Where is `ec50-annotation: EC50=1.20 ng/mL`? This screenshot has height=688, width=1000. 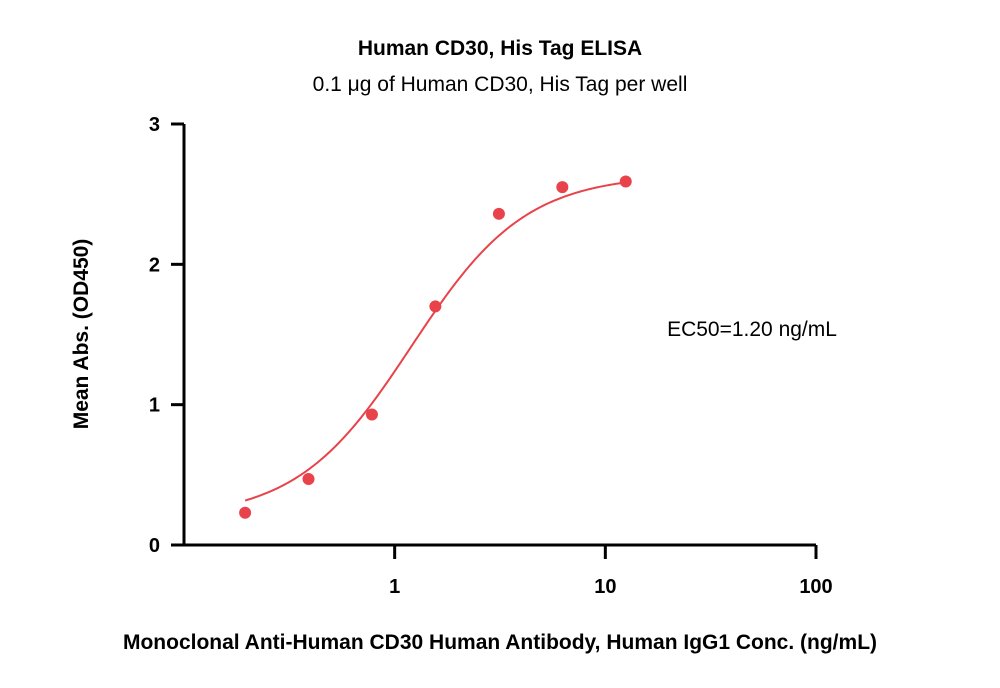 ec50-annotation: EC50=1.20 ng/mL is located at coordinates (752, 329).